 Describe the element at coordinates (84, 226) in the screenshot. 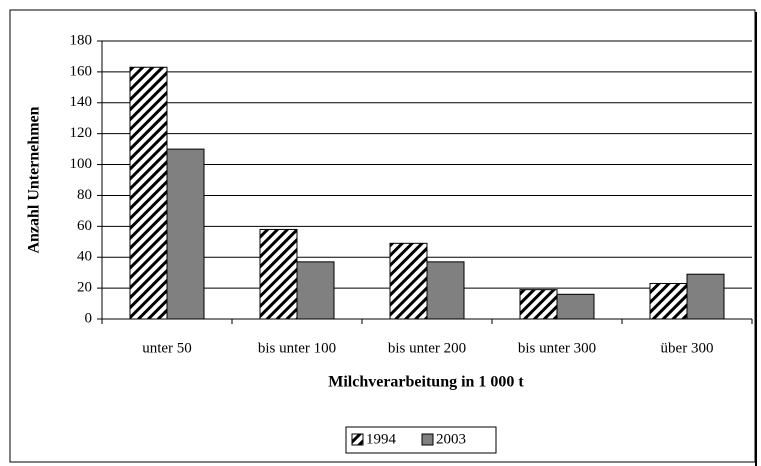

I see `y-tick-label: 60` at that location.